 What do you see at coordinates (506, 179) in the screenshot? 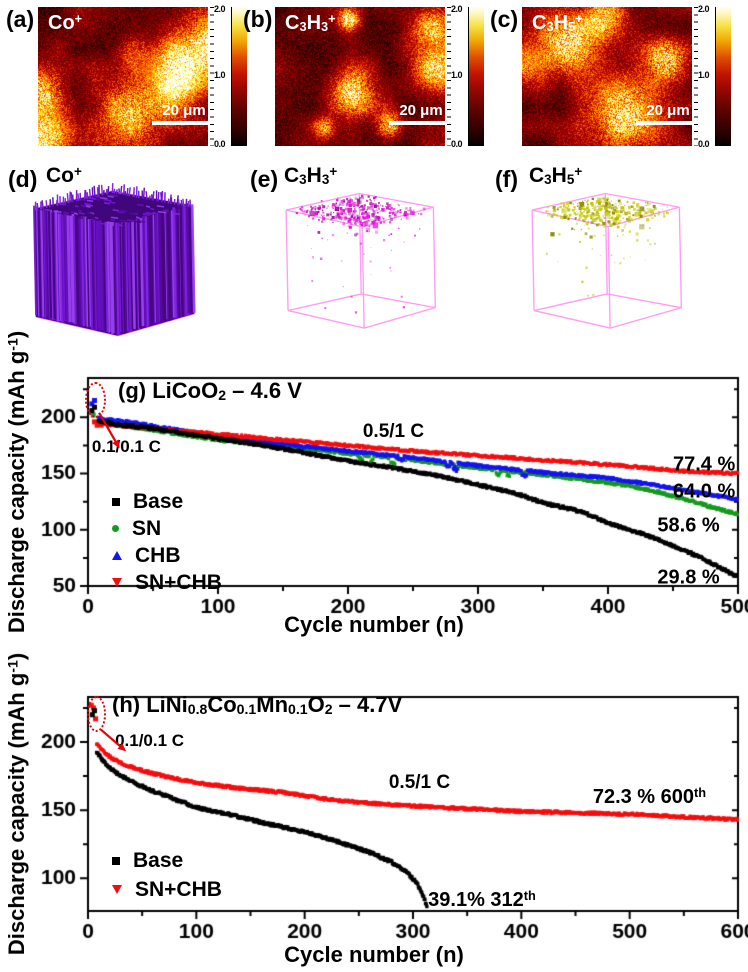
I see `panel-label: (f)` at bounding box center [506, 179].